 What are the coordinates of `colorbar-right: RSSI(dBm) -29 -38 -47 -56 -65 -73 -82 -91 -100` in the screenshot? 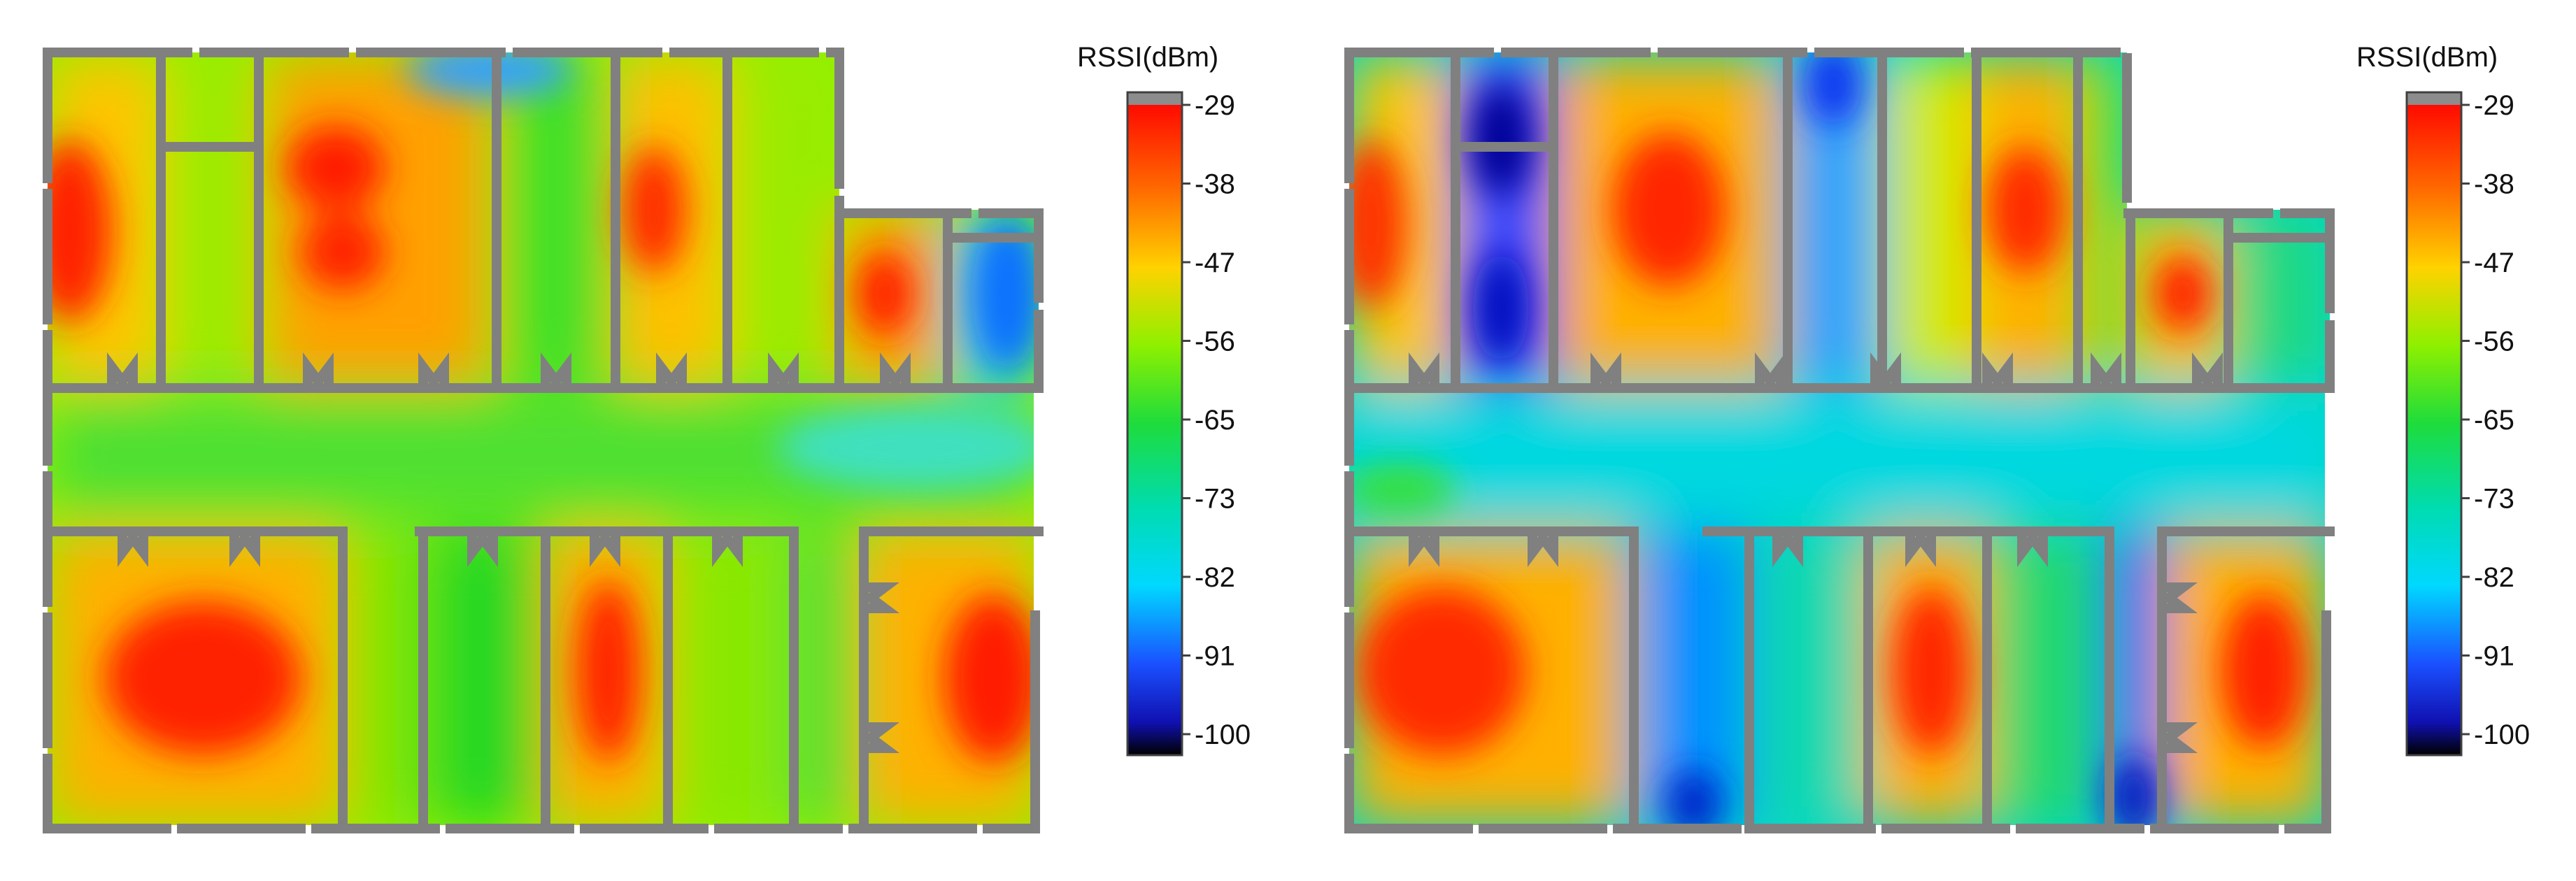 It's located at (2443, 399).